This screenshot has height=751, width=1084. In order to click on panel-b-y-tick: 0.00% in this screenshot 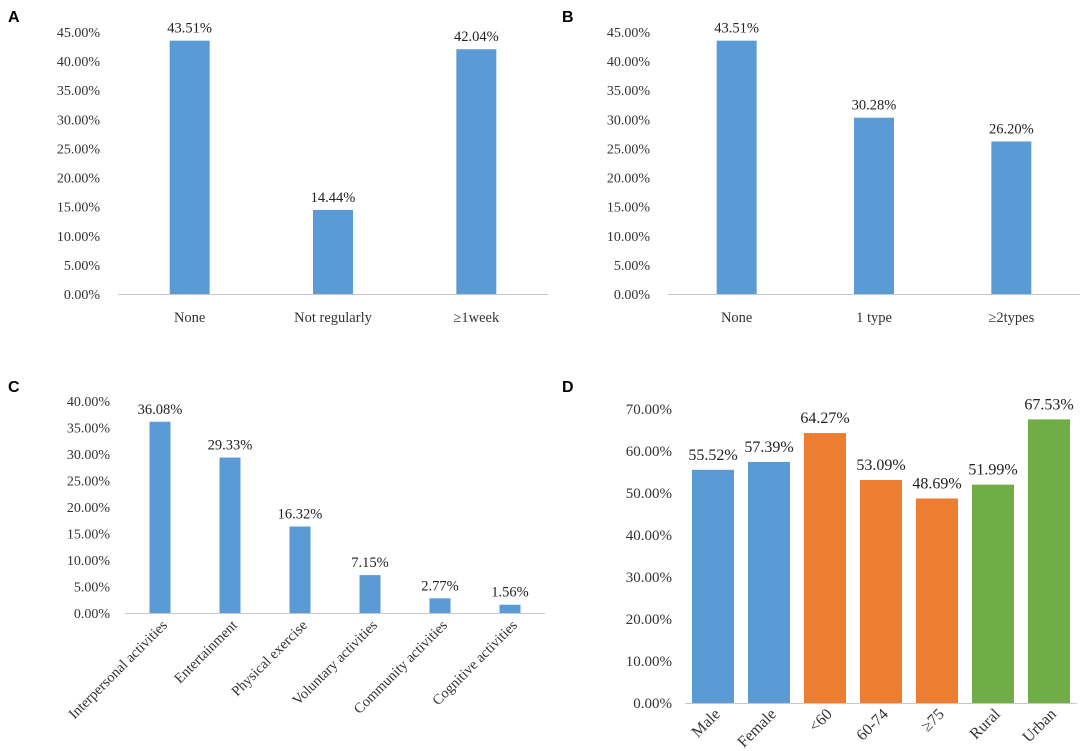, I will do `click(632, 295)`.